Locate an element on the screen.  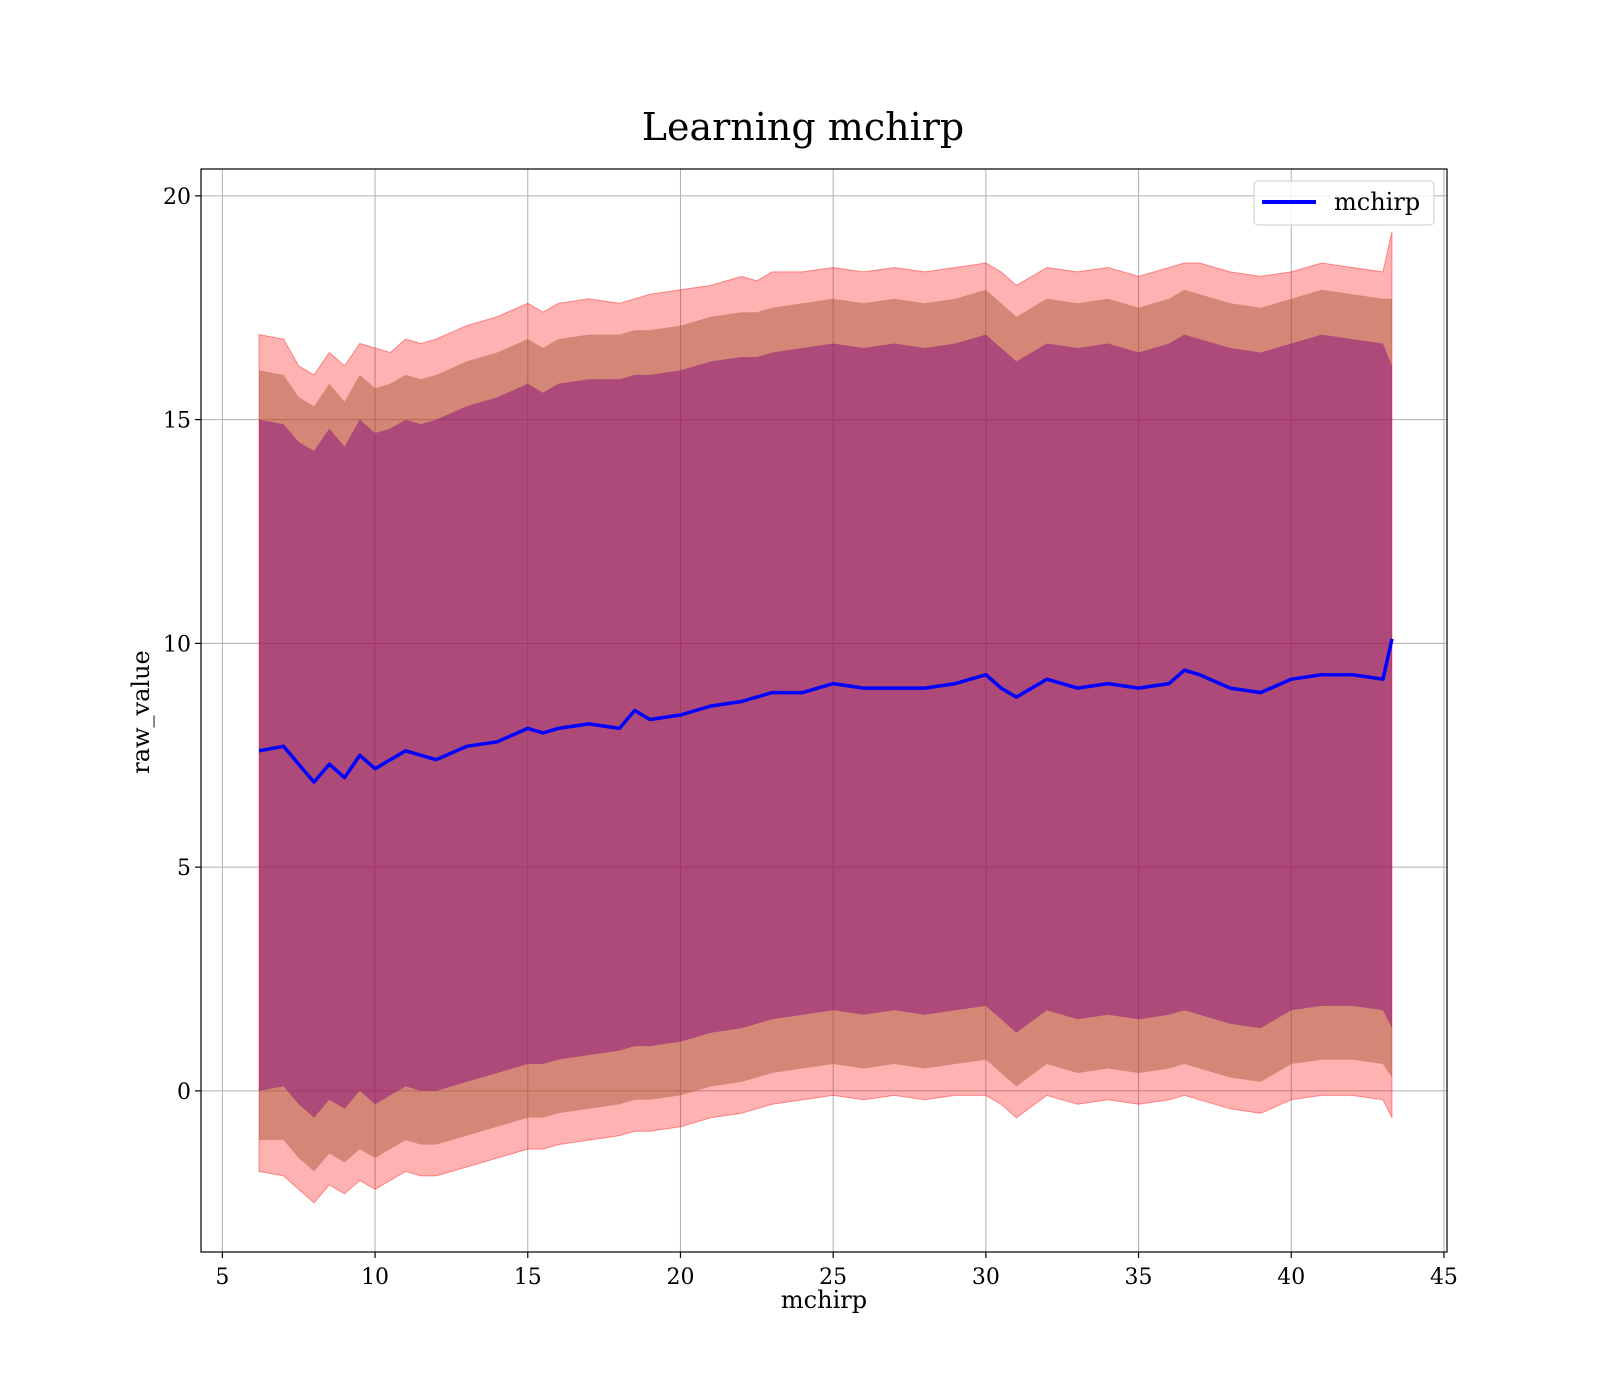
series-line-mchirp is located at coordinates (826, 711).